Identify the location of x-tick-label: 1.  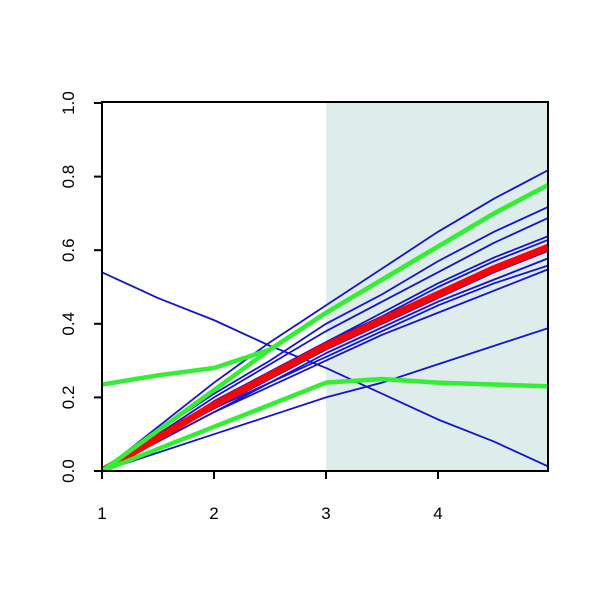
(101, 513).